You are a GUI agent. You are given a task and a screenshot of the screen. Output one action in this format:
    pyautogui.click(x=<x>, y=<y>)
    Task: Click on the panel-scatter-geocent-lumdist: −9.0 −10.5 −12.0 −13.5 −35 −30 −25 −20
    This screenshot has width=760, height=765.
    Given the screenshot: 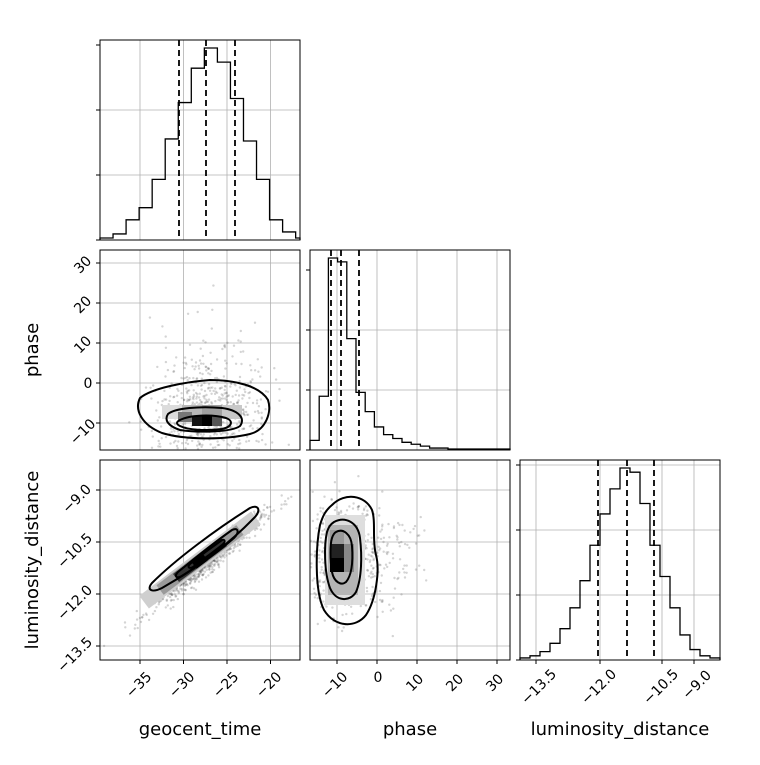 What is the action you would take?
    pyautogui.click(x=177, y=580)
    